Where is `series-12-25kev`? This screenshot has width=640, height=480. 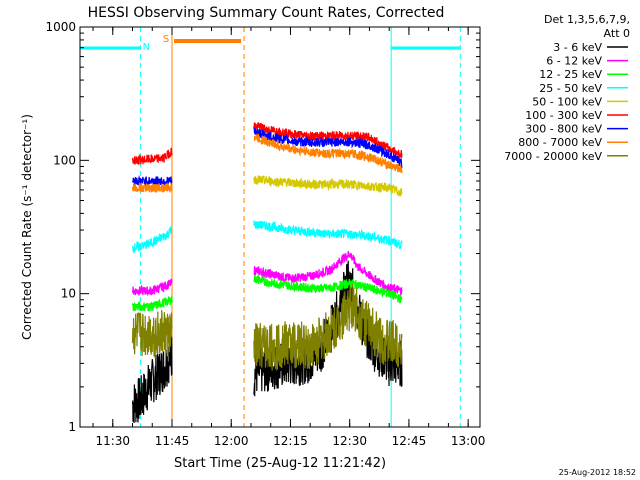
series-12-25kev is located at coordinates (267, 293).